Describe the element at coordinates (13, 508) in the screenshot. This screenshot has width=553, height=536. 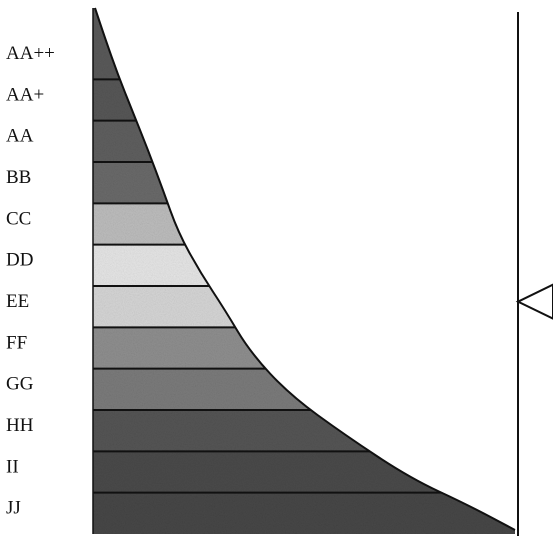
I see `grade-label: JJ` at that location.